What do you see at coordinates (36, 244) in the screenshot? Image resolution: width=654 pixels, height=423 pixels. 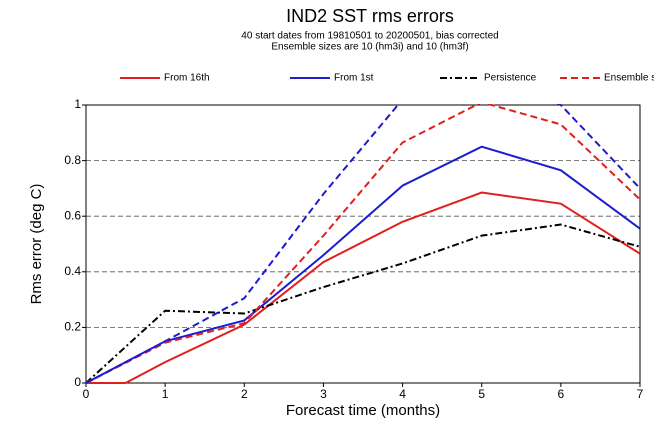 I see `y-axis-label: Rms error (deg C)` at bounding box center [36, 244].